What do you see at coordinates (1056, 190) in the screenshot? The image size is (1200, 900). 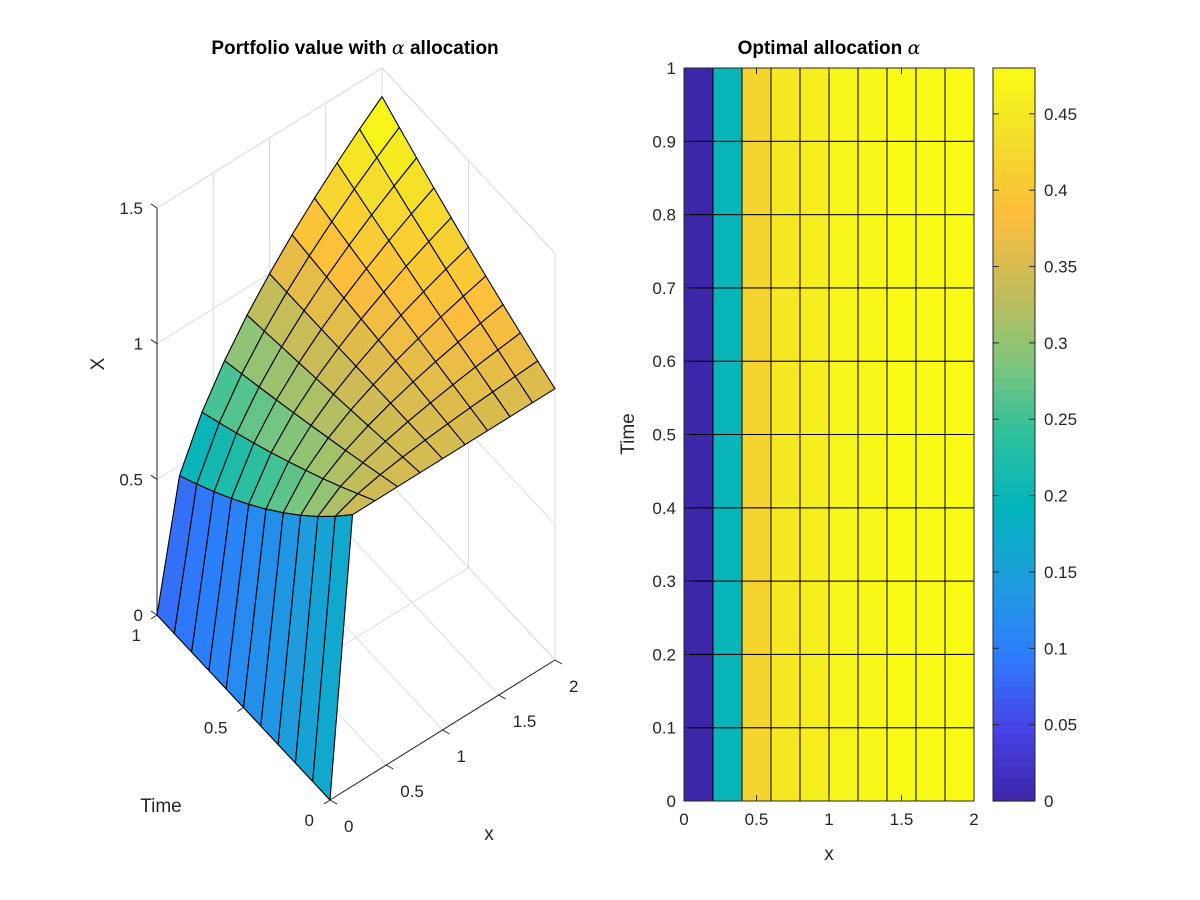 I see `colorbar-tick-label: 0.4` at bounding box center [1056, 190].